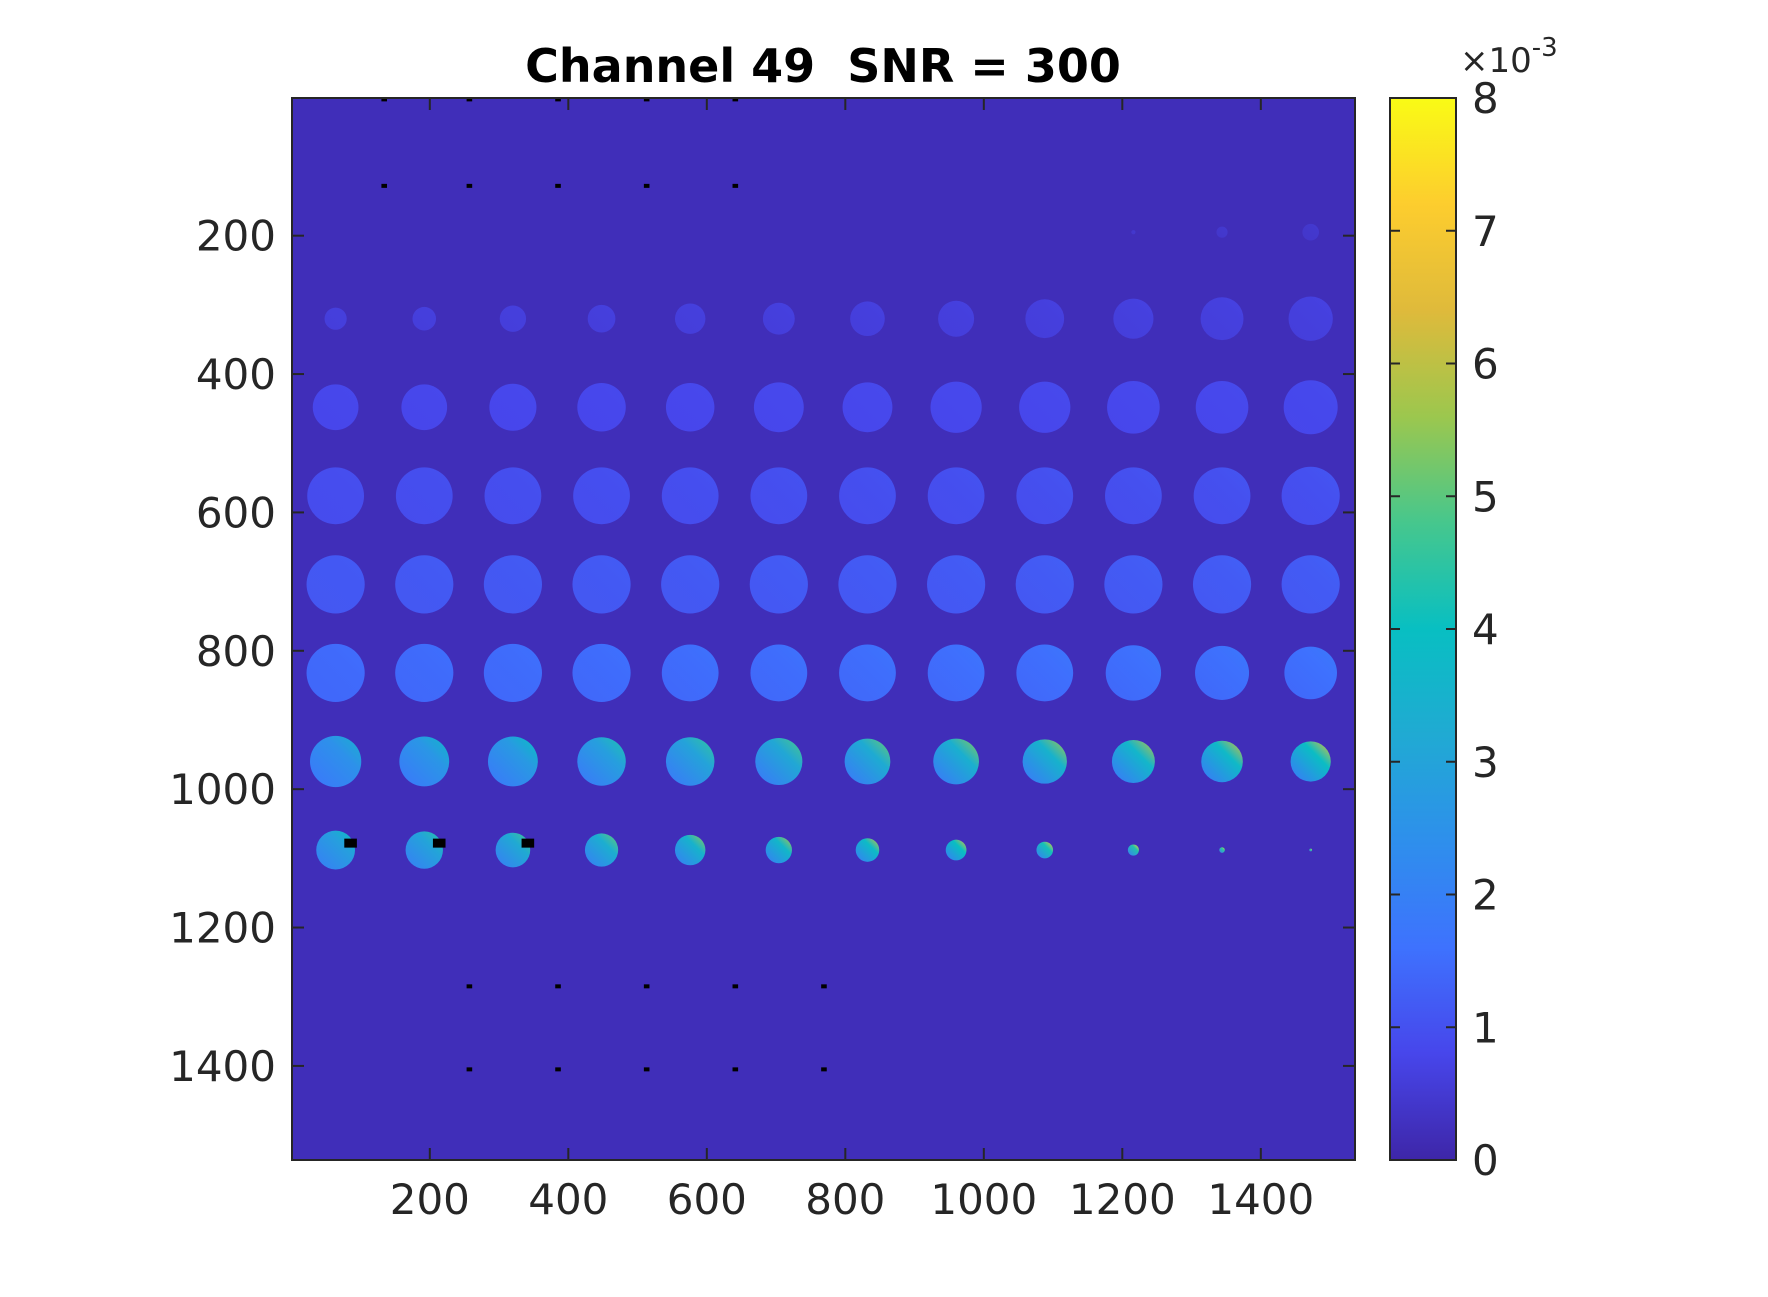 Image resolution: width=1768 pixels, height=1297 pixels. What do you see at coordinates (1485, 895) in the screenshot?
I see `colorbar-tick-label: 2` at bounding box center [1485, 895].